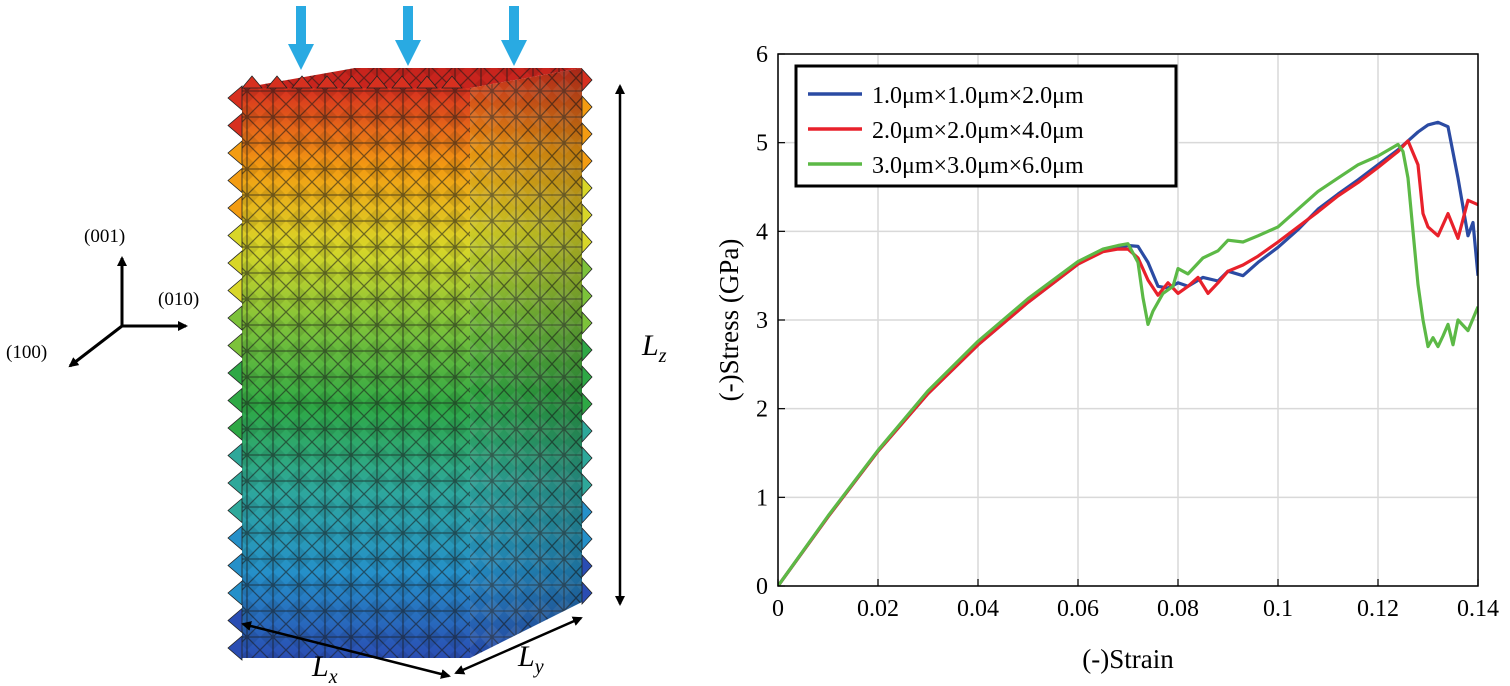 The height and width of the screenshot is (686, 1510). Describe the element at coordinates (762, 232) in the screenshot. I see `y-tick-label: 4` at that location.